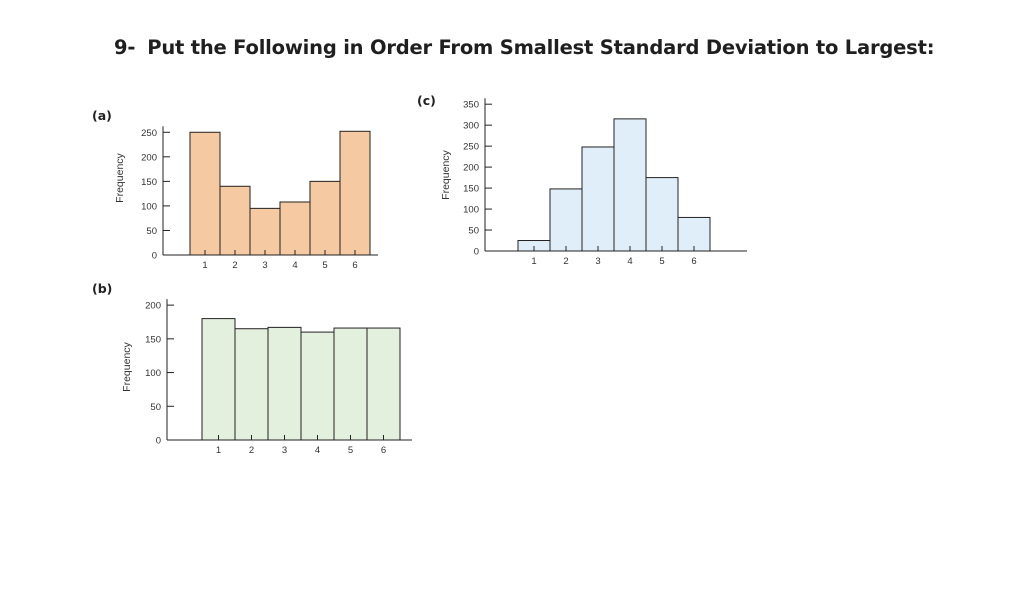 The image size is (1024, 599). Describe the element at coordinates (426, 100) in the screenshot. I see `panel-label: (c)` at that location.